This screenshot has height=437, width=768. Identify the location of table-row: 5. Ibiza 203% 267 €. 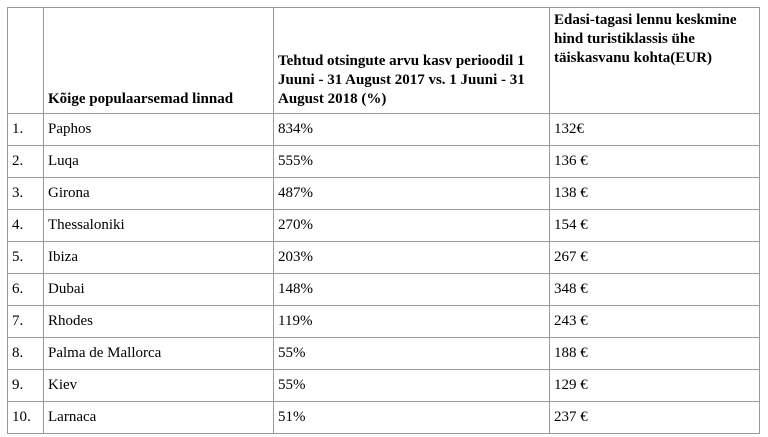
(383, 257).